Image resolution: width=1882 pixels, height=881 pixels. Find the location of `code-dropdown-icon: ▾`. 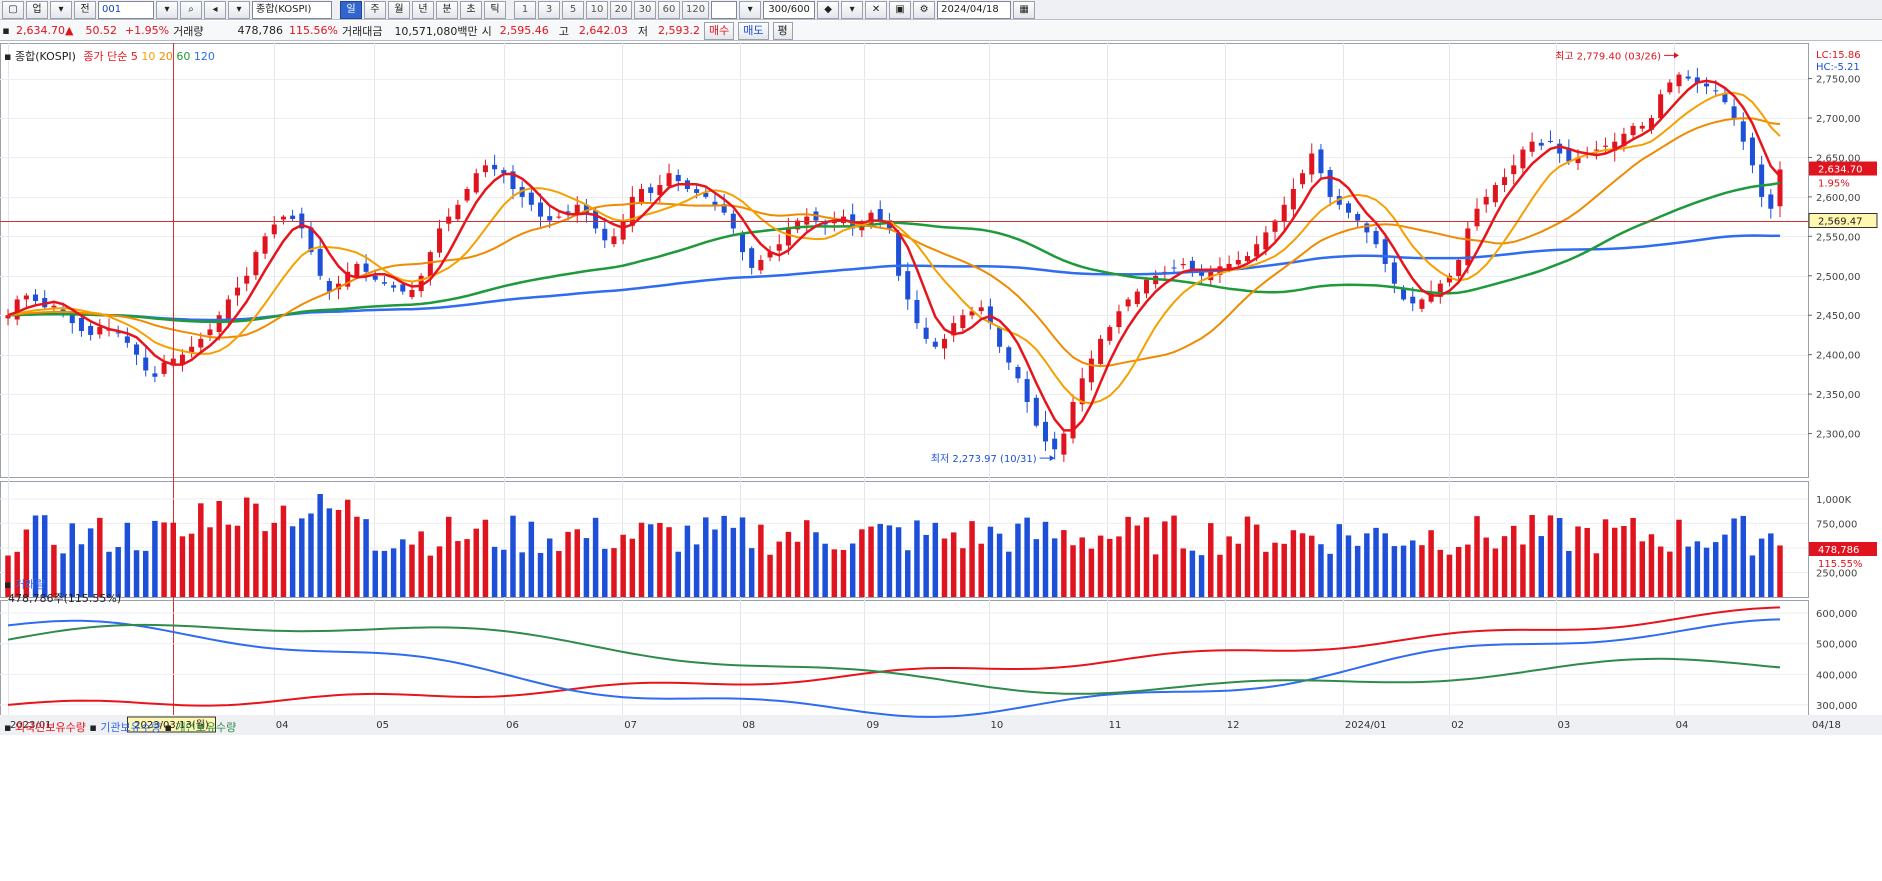

code-dropdown-icon: ▾ is located at coordinates (167, 9).